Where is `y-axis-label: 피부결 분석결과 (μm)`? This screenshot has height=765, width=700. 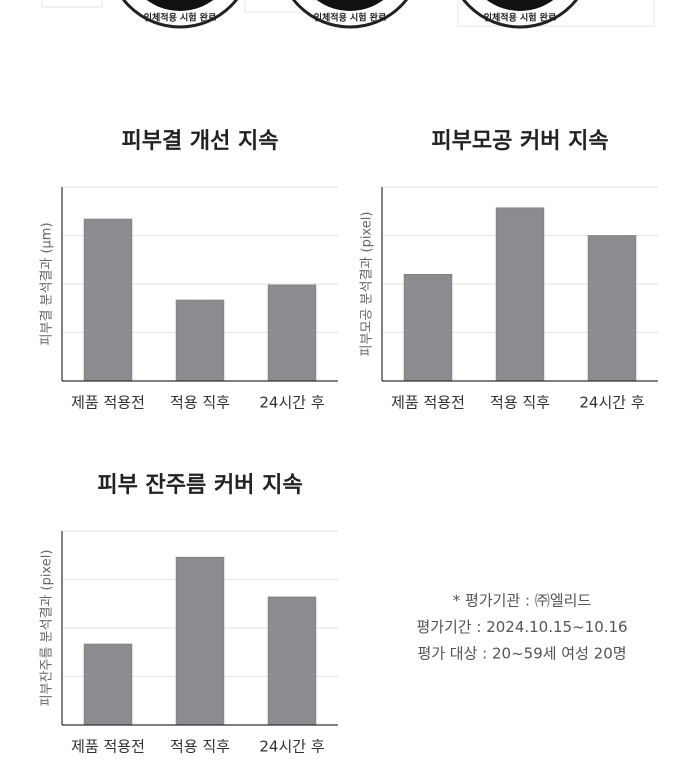 y-axis-label: 피부결 분석결과 (μm) is located at coordinates (47, 283).